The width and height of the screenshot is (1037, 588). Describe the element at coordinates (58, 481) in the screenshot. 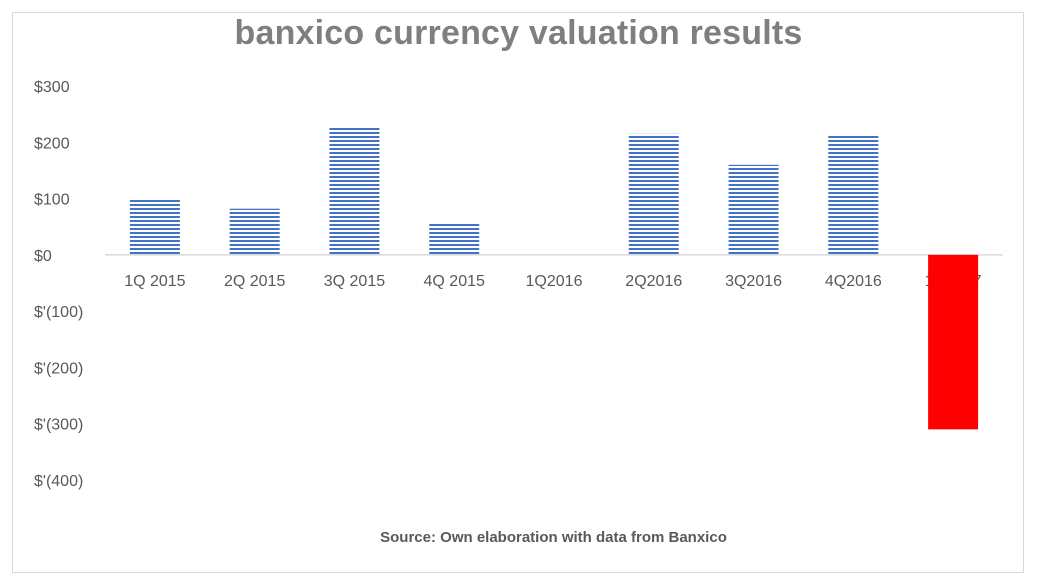

I see `y-tick-label: $'(400)` at that location.